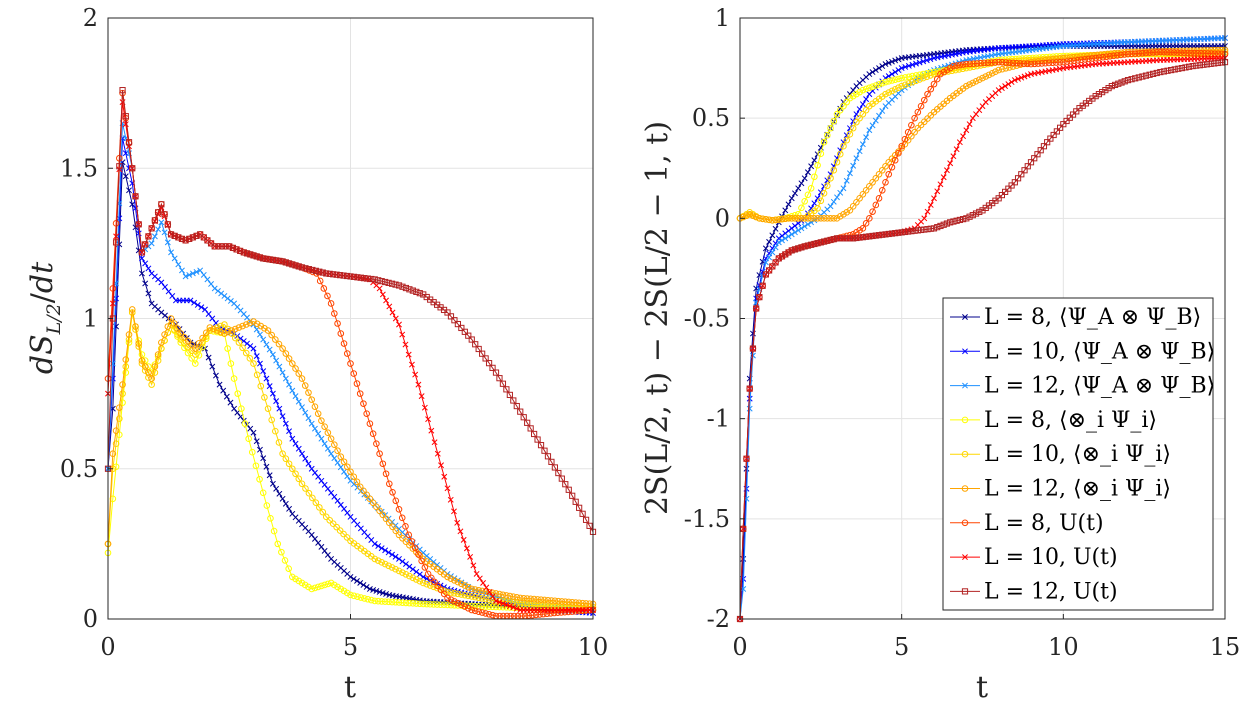  I want to click on y-tick-label-2: 1, so click(90, 319).